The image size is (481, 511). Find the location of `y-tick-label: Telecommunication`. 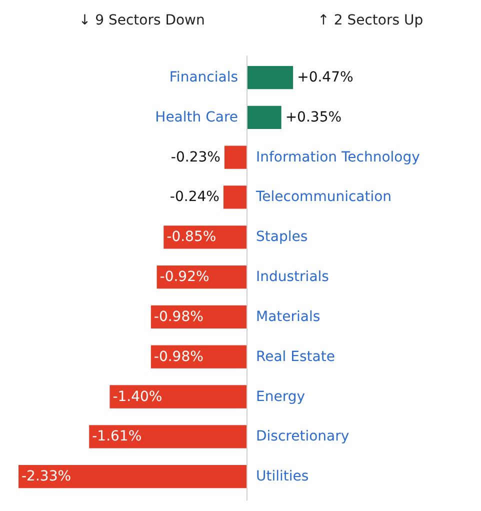

y-tick-label: Telecommunication is located at coordinates (323, 197).